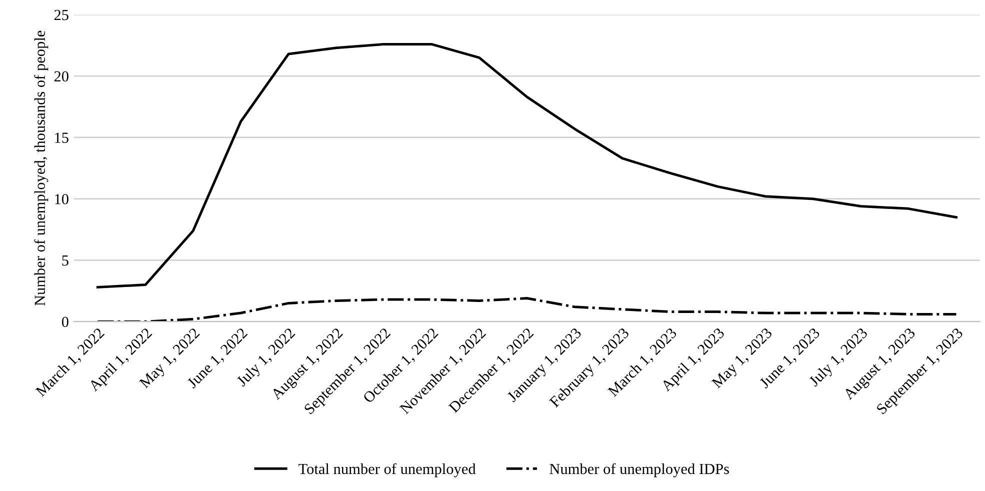 The width and height of the screenshot is (985, 491). Describe the element at coordinates (527, 309) in the screenshot. I see `line-series` at that location.